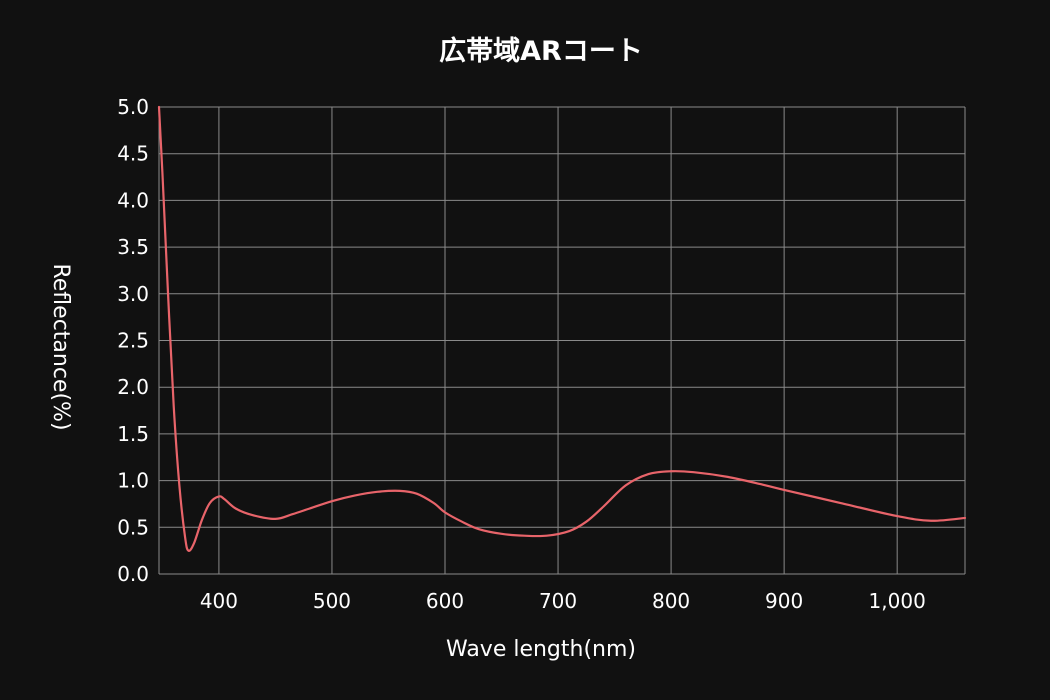  I want to click on x-tick-label: 900, so click(784, 601).